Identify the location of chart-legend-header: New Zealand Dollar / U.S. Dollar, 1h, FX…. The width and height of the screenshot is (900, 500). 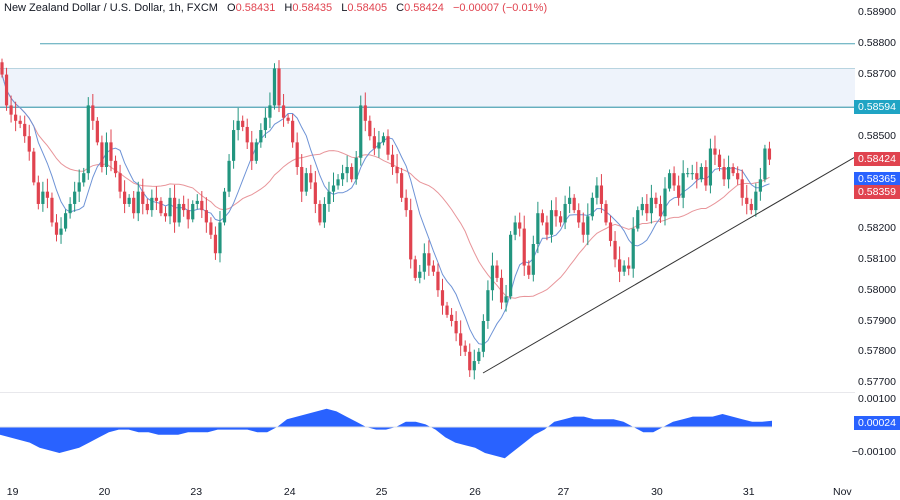
(275, 8).